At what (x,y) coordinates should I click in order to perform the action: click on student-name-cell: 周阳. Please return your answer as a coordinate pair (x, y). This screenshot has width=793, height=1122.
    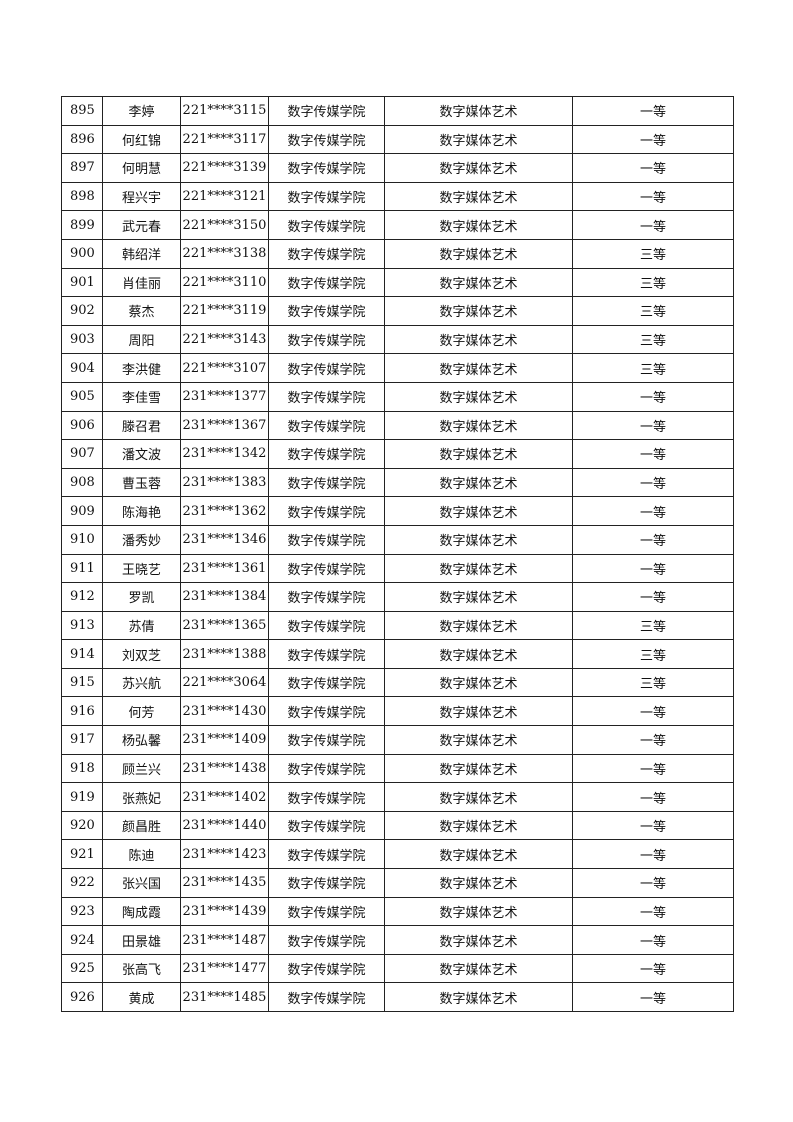
    Looking at the image, I should click on (141, 339).